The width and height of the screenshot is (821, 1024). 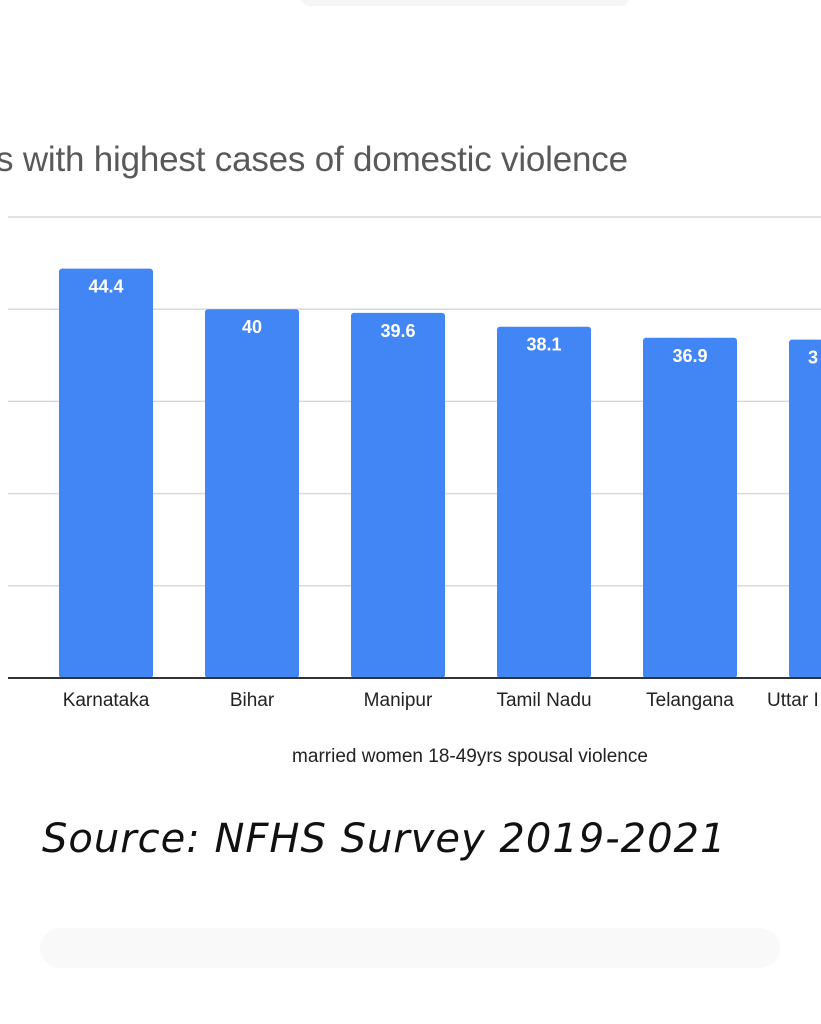 What do you see at coordinates (410, 948) in the screenshot?
I see `faint-artifact-bottom` at bounding box center [410, 948].